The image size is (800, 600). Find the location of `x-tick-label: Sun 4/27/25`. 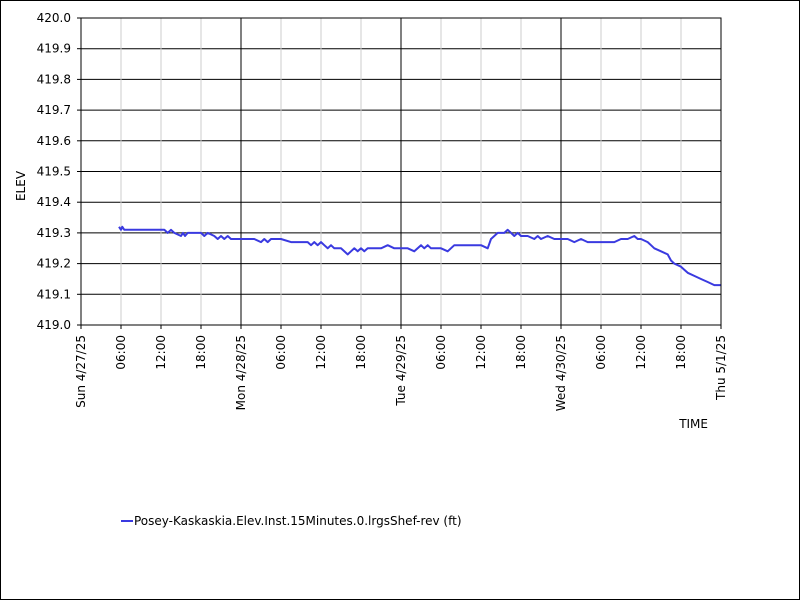

x-tick-label: Sun 4/27/25 is located at coordinates (81, 371).